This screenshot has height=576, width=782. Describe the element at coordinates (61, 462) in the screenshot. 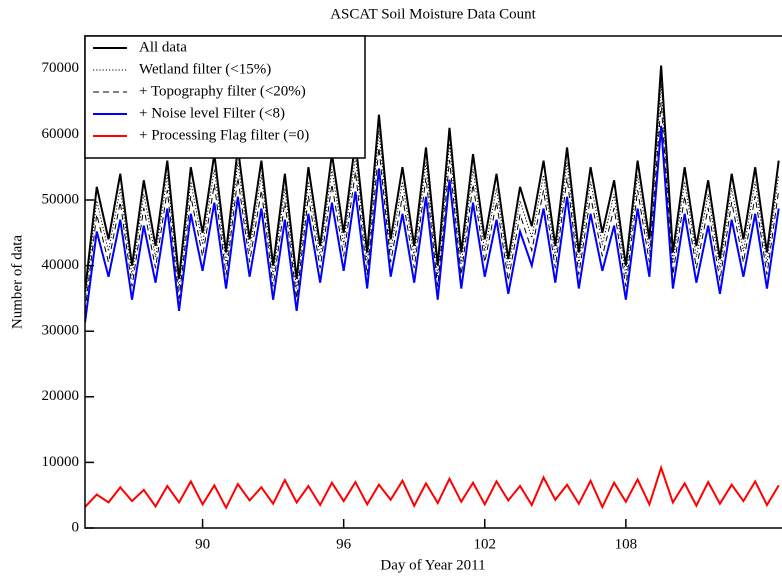

I see `y-tick-label: 10000` at that location.